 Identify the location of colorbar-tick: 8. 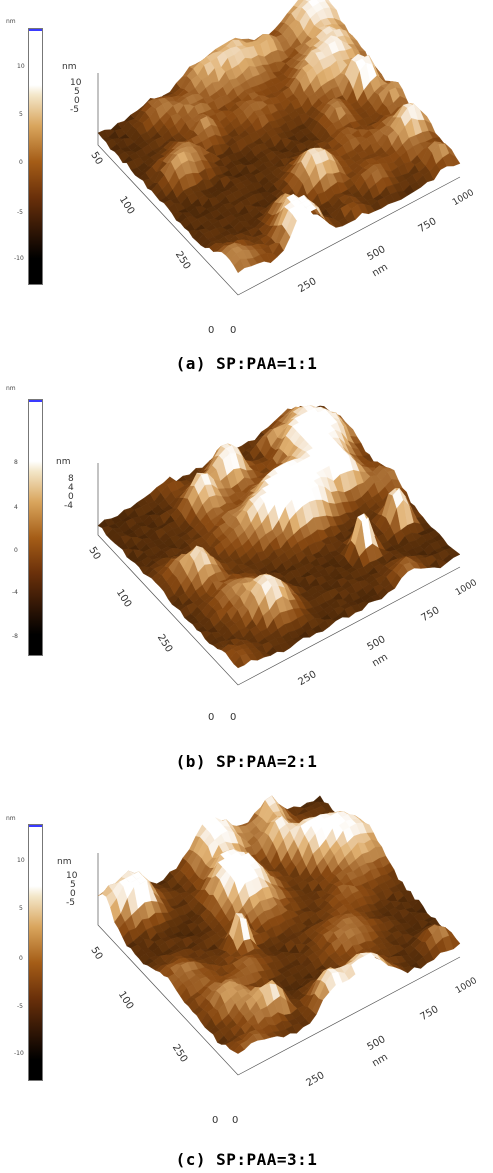
(16, 462).